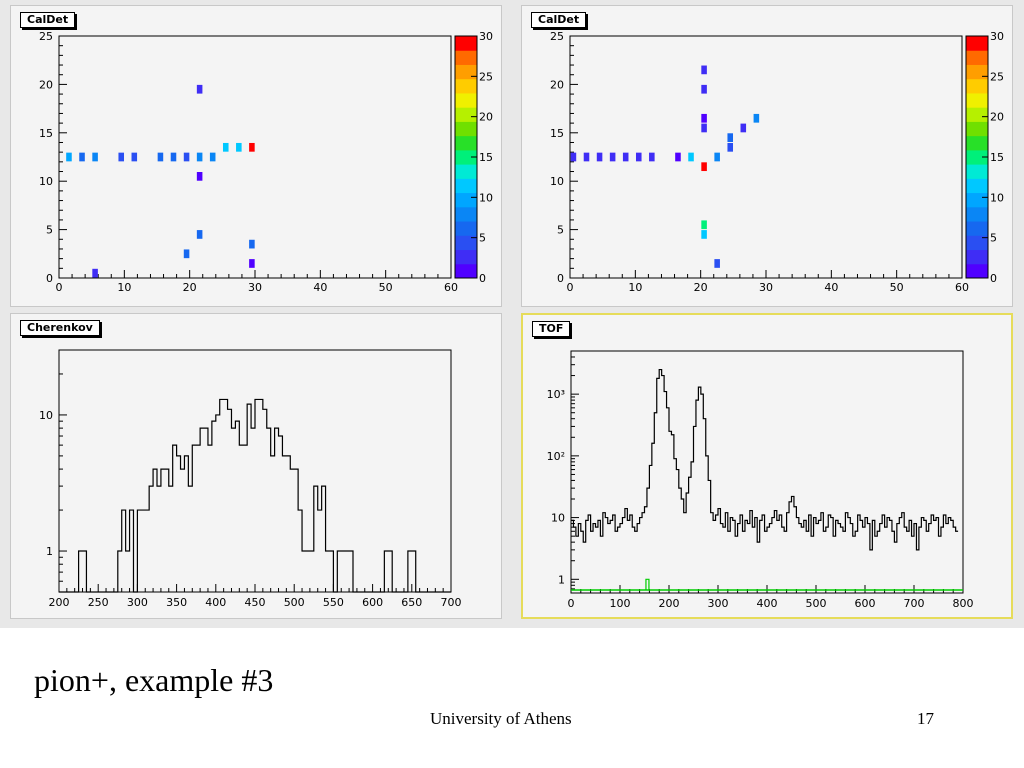  Describe the element at coordinates (386, 287) in the screenshot. I see `x-tick-label: 50` at that location.